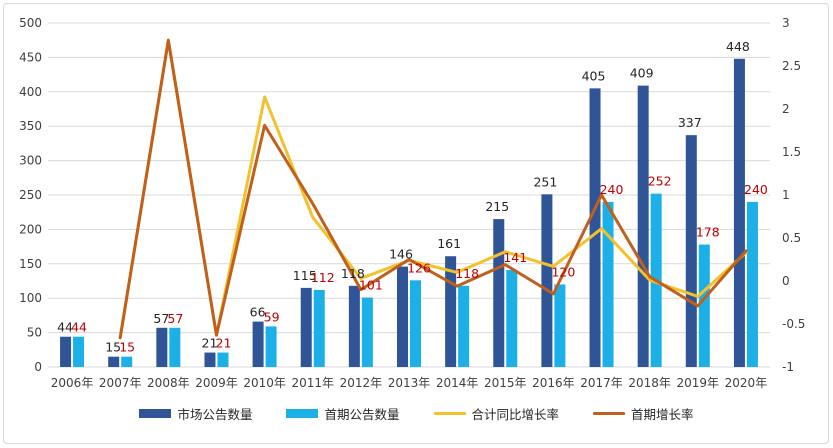 Image resolution: width=833 pixels, height=448 pixels. I want to click on data-label-market: 115, so click(305, 275).